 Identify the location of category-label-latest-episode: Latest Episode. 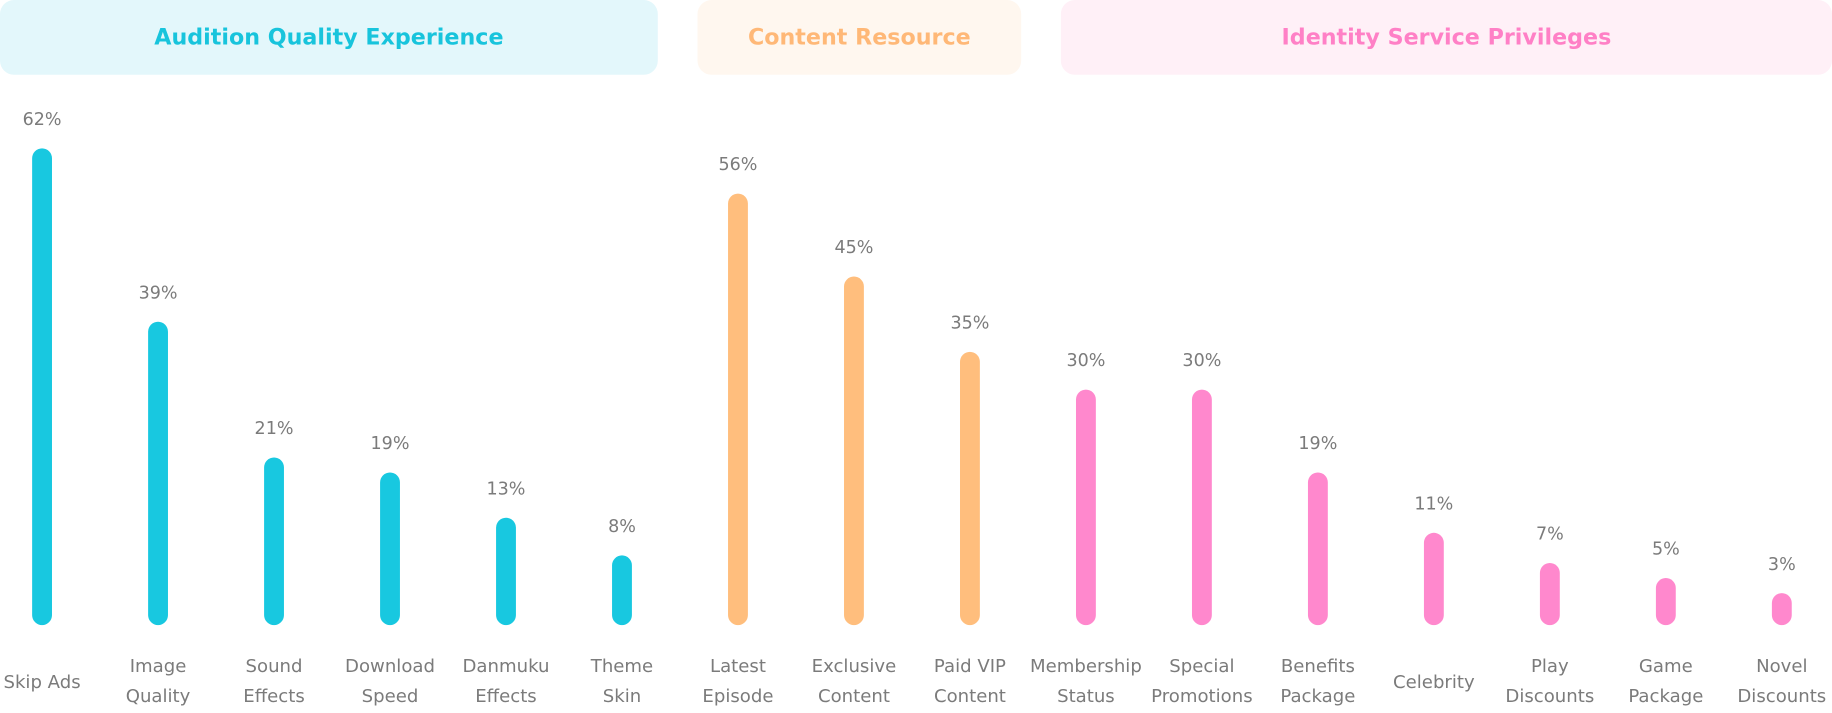
(737, 681).